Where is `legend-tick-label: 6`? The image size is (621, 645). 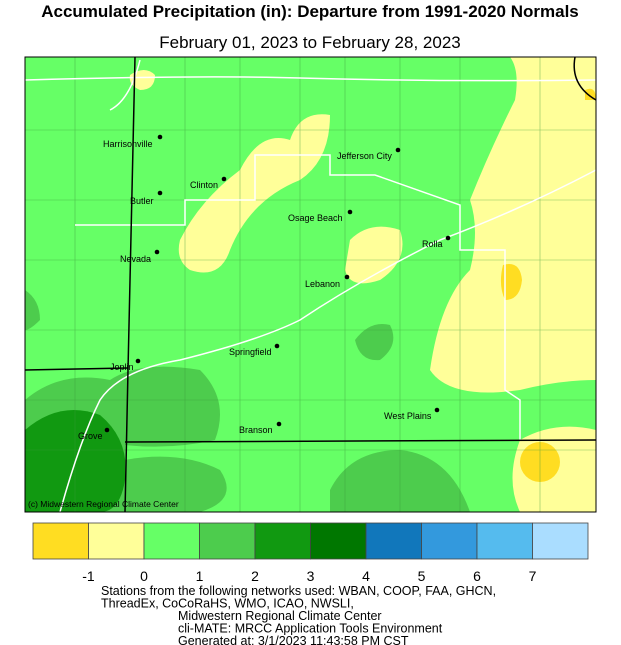 legend-tick-label: 6 is located at coordinates (477, 576).